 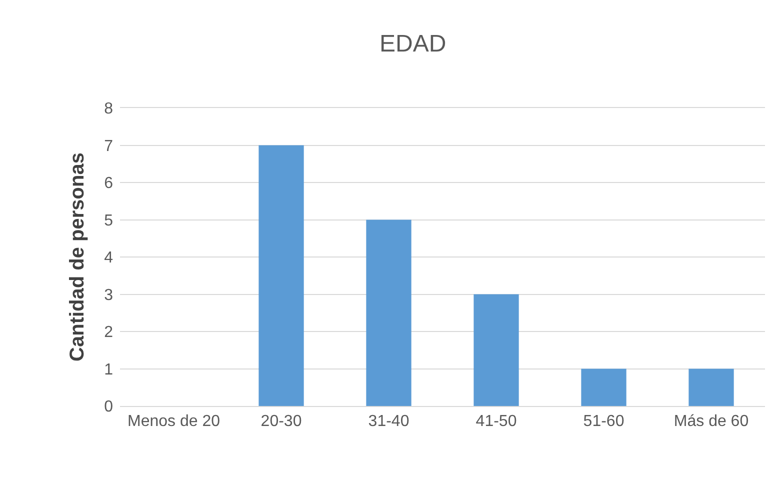 What do you see at coordinates (711, 421) in the screenshot?
I see `x-tick-label: Más de 60` at bounding box center [711, 421].